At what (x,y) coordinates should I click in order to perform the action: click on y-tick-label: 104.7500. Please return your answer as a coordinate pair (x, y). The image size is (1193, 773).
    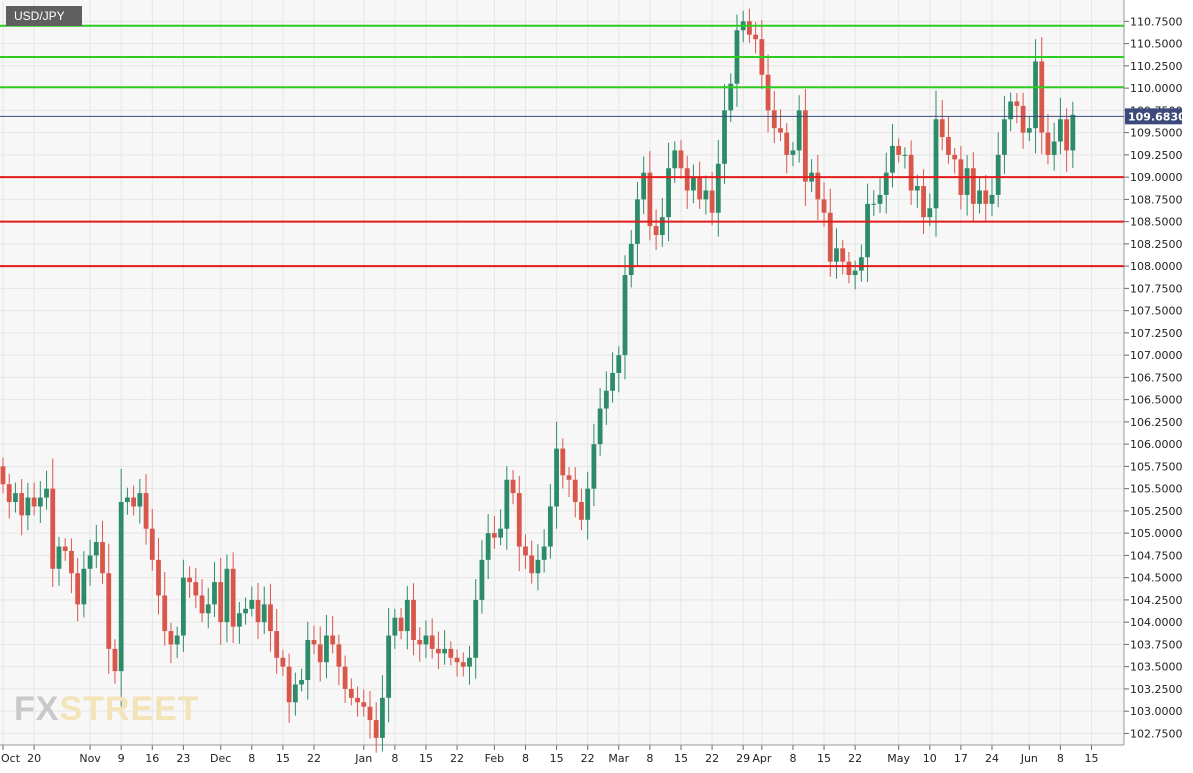
    Looking at the image, I should click on (1156, 555).